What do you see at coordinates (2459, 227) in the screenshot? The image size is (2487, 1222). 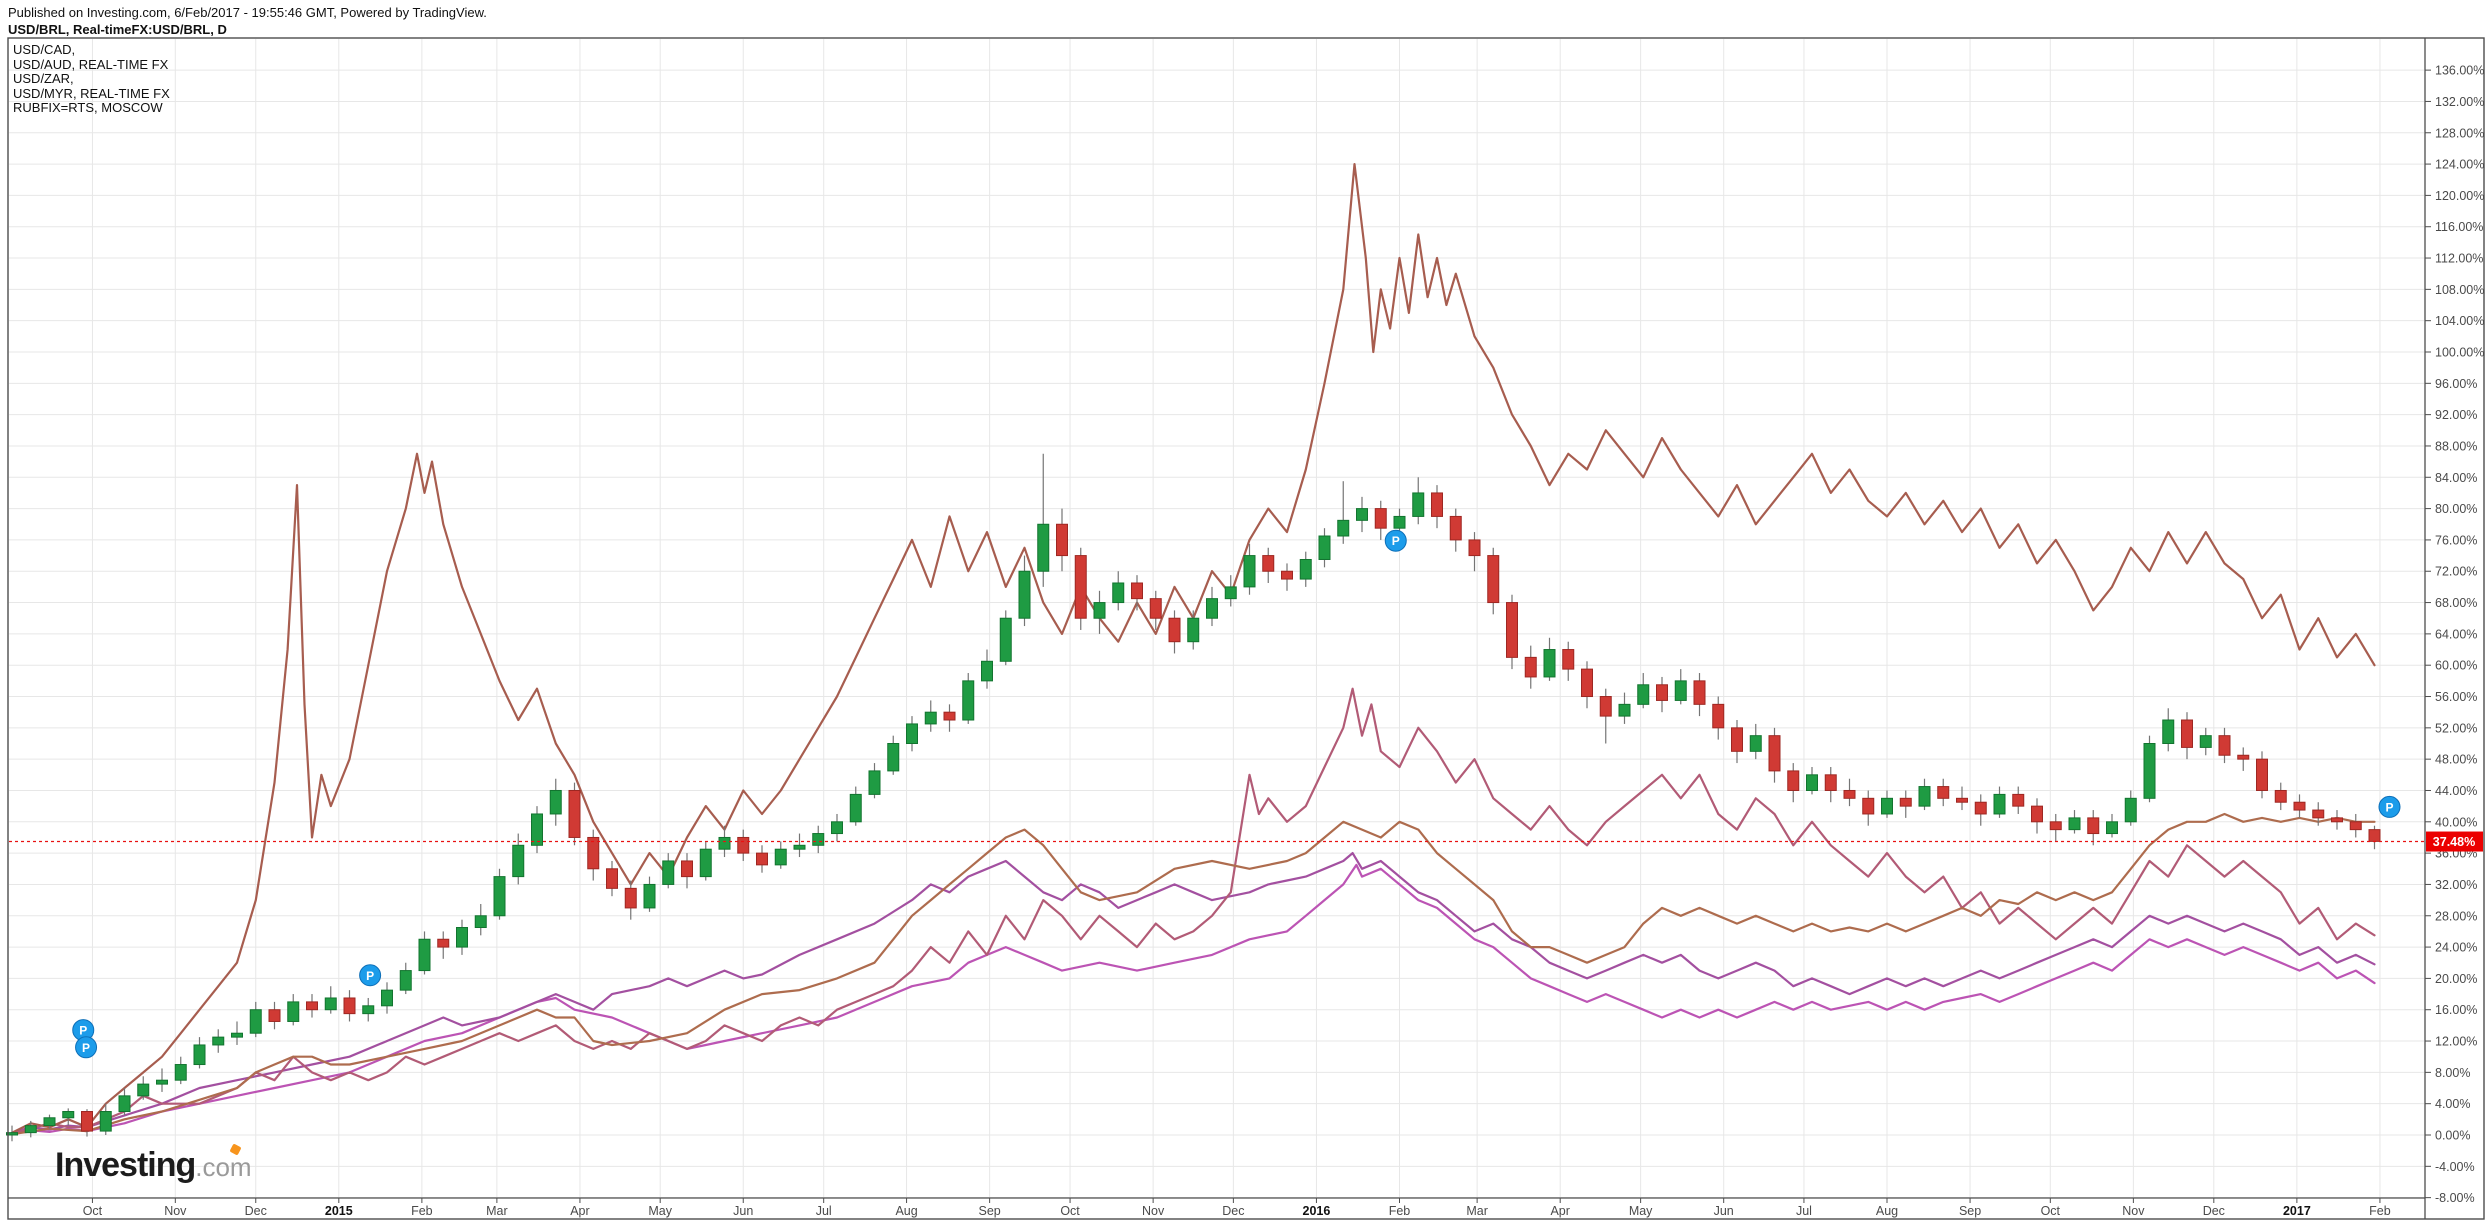 I see `y-tick-label: 116.00%` at bounding box center [2459, 227].